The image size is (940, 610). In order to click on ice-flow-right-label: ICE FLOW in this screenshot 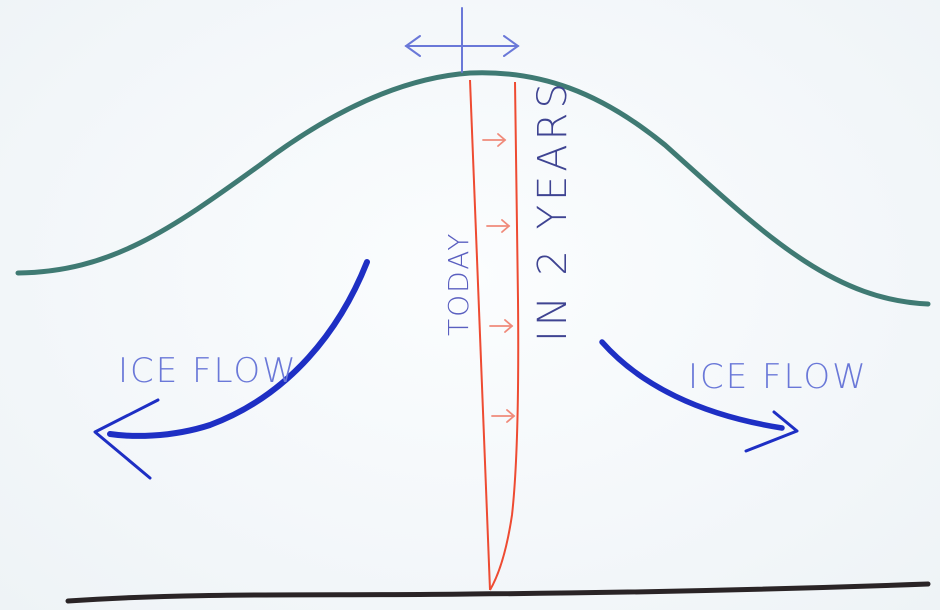, I will do `click(778, 377)`.